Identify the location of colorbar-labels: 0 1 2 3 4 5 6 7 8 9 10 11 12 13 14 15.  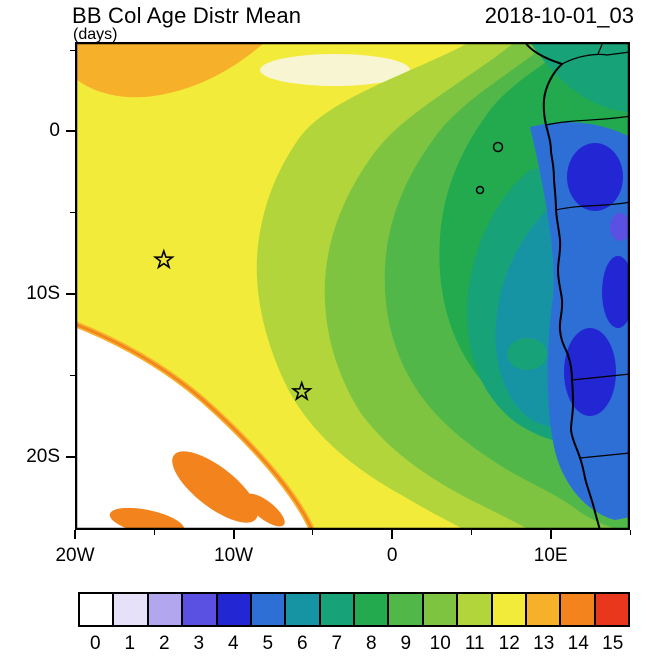
(354, 644).